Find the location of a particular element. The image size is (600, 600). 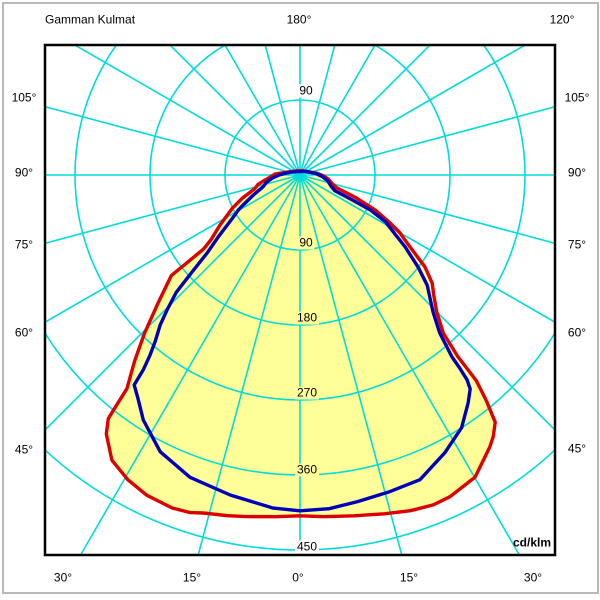

ring-value-label: 270 is located at coordinates (307, 392).